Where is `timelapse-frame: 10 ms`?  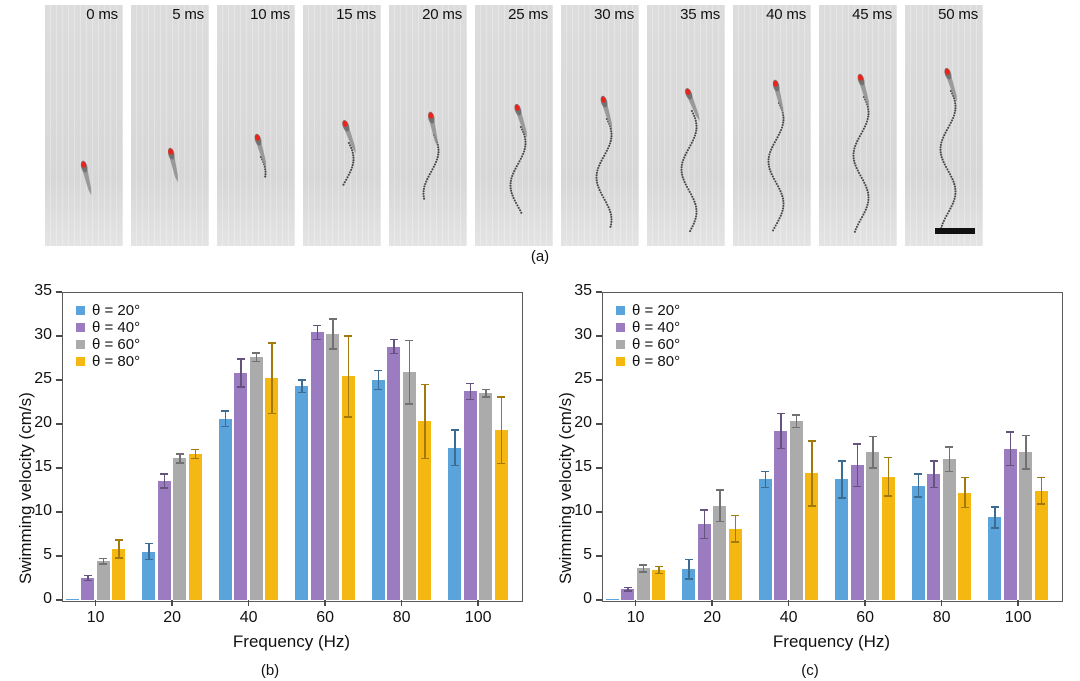
timelapse-frame: 10 ms is located at coordinates (256, 125).